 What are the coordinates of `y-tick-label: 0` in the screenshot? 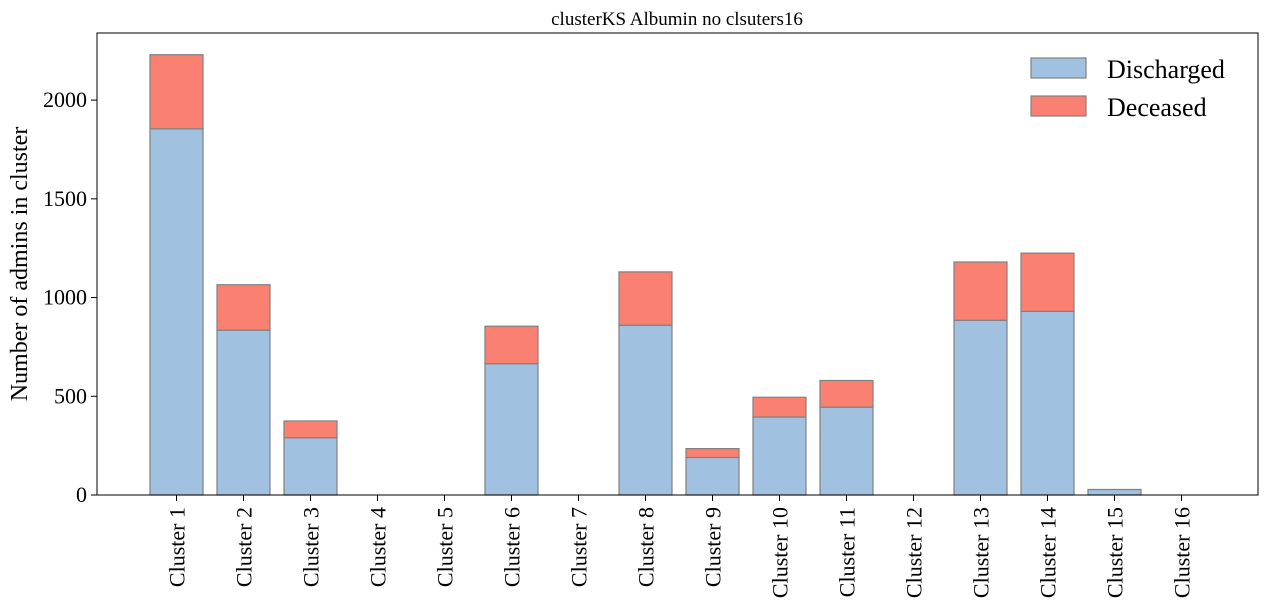 It's located at (81, 494).